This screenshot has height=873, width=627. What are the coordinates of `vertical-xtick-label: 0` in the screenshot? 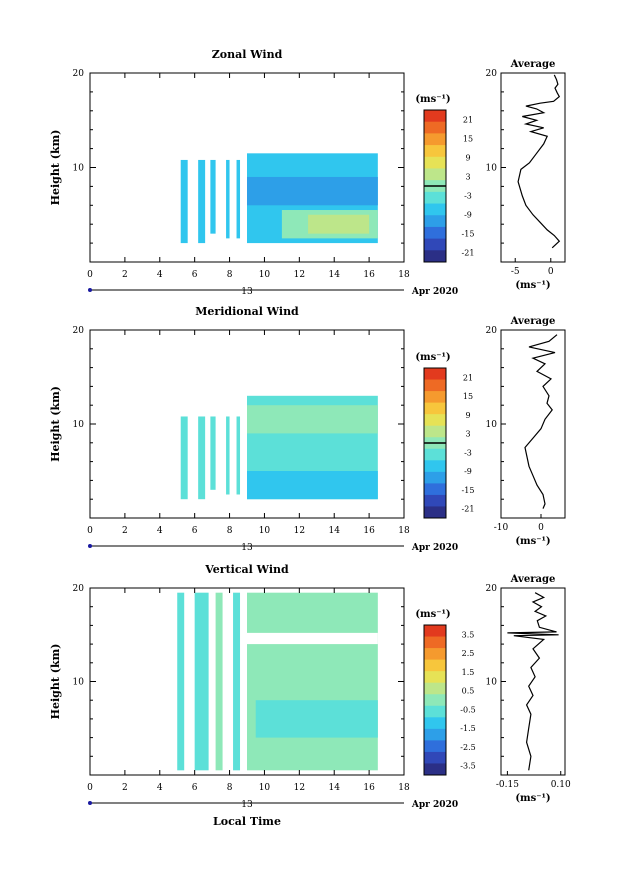 It's located at (90, 788).